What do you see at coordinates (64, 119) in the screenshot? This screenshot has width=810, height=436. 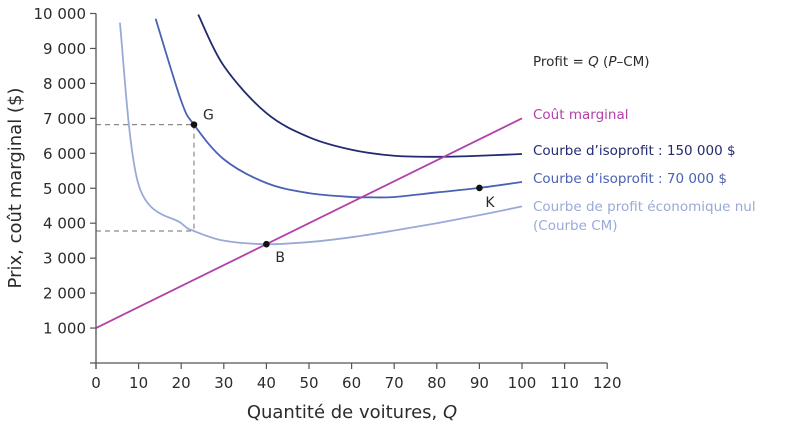 I see `y-tick-label: 7 000` at bounding box center [64, 119].